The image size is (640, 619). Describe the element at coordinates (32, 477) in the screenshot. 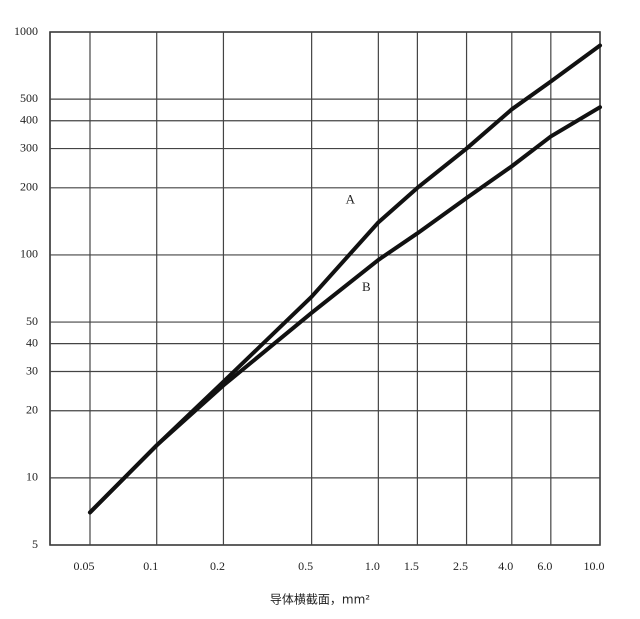

I see `y-tick-label: 10` at that location.